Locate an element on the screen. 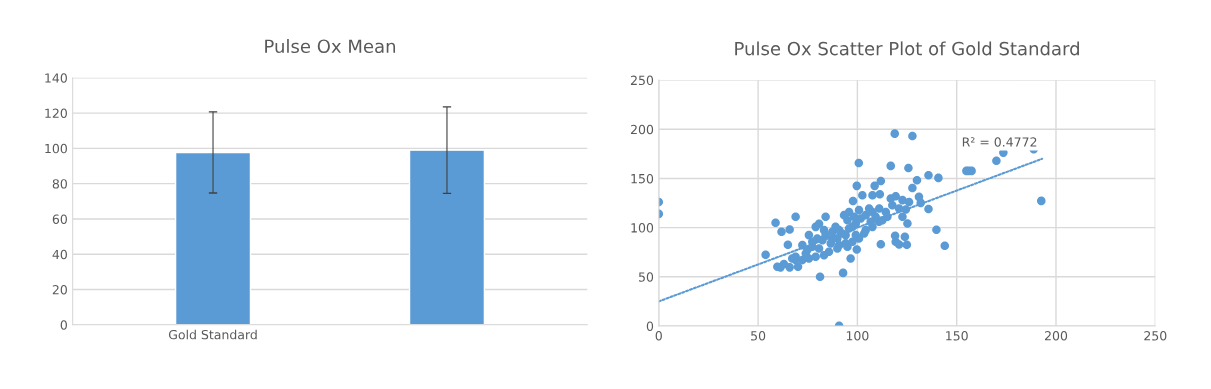  x-tick-label: Gold Standard is located at coordinates (212, 334).